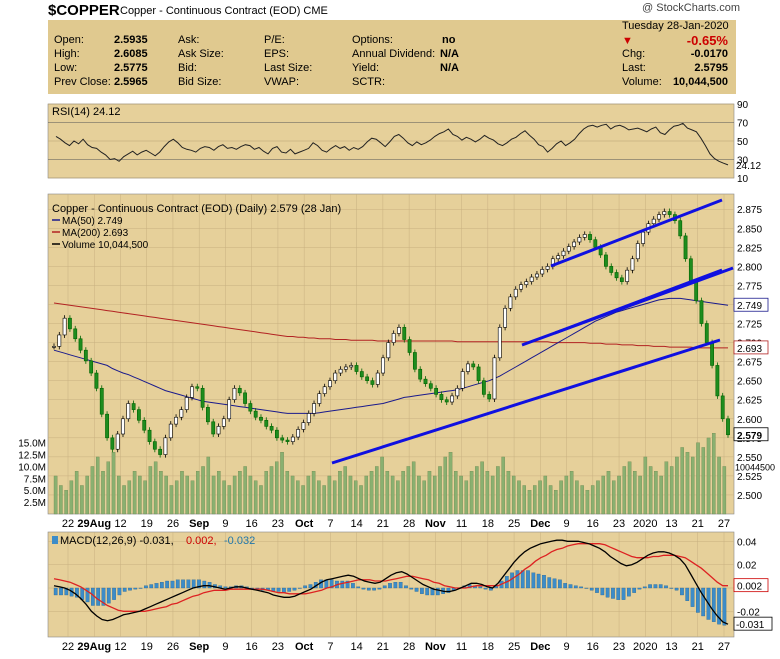 The height and width of the screenshot is (659, 780). What do you see at coordinates (645, 647) in the screenshot?
I see `macd-x-tick-label-22: 2020` at bounding box center [645, 647].